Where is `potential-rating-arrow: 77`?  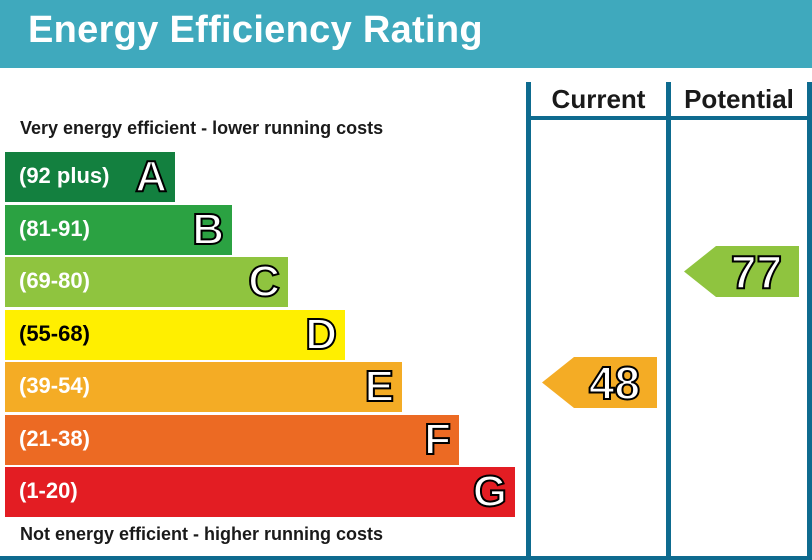 potential-rating-arrow: 77 is located at coordinates (741, 272).